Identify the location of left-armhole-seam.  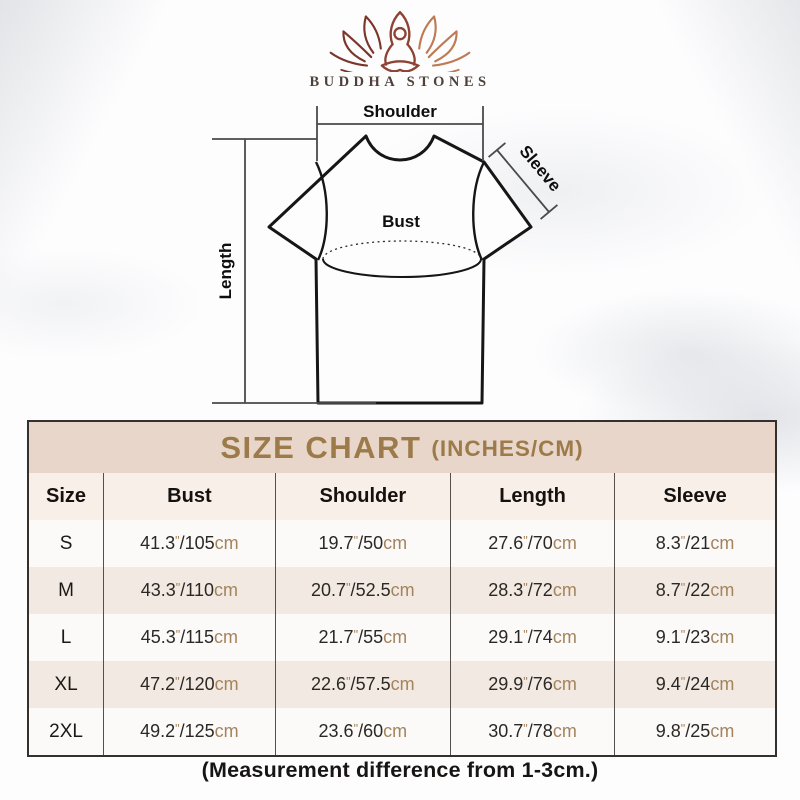
(321, 211).